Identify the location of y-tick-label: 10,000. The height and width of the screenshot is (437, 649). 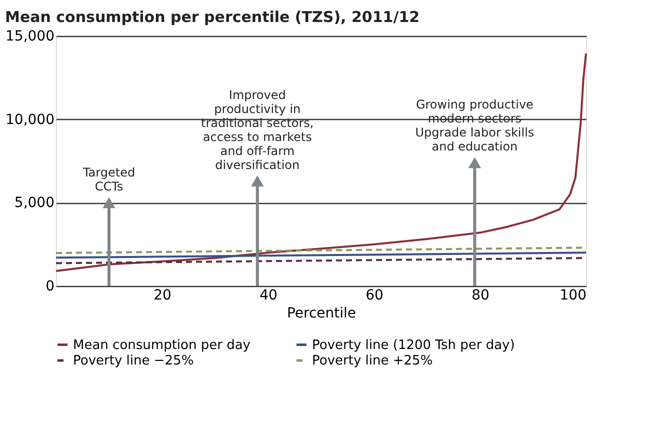
(30, 120).